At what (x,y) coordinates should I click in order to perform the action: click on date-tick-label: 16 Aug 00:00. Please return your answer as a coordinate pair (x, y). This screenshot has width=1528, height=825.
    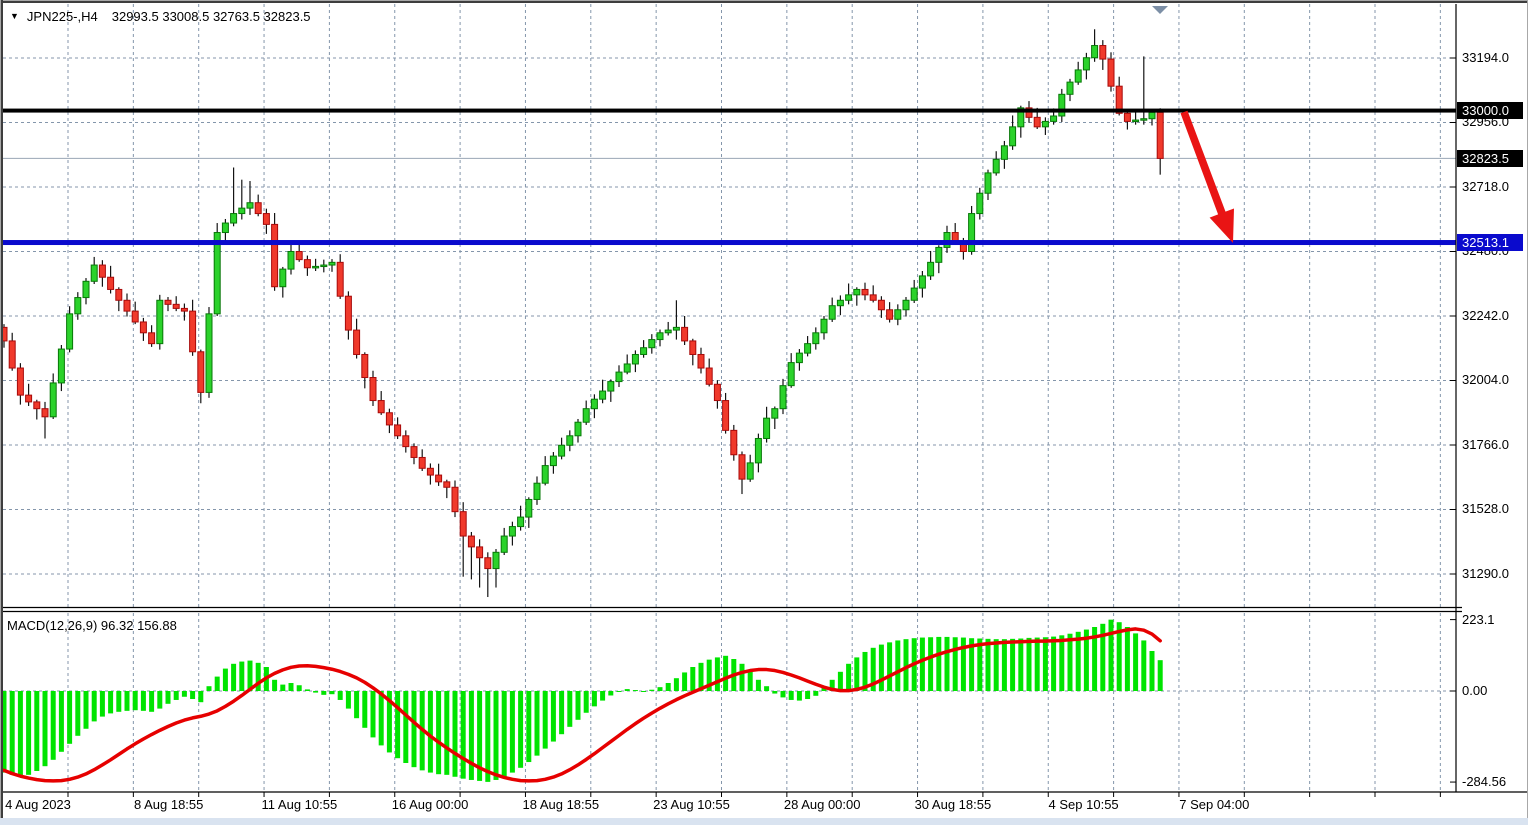
    Looking at the image, I should click on (430, 804).